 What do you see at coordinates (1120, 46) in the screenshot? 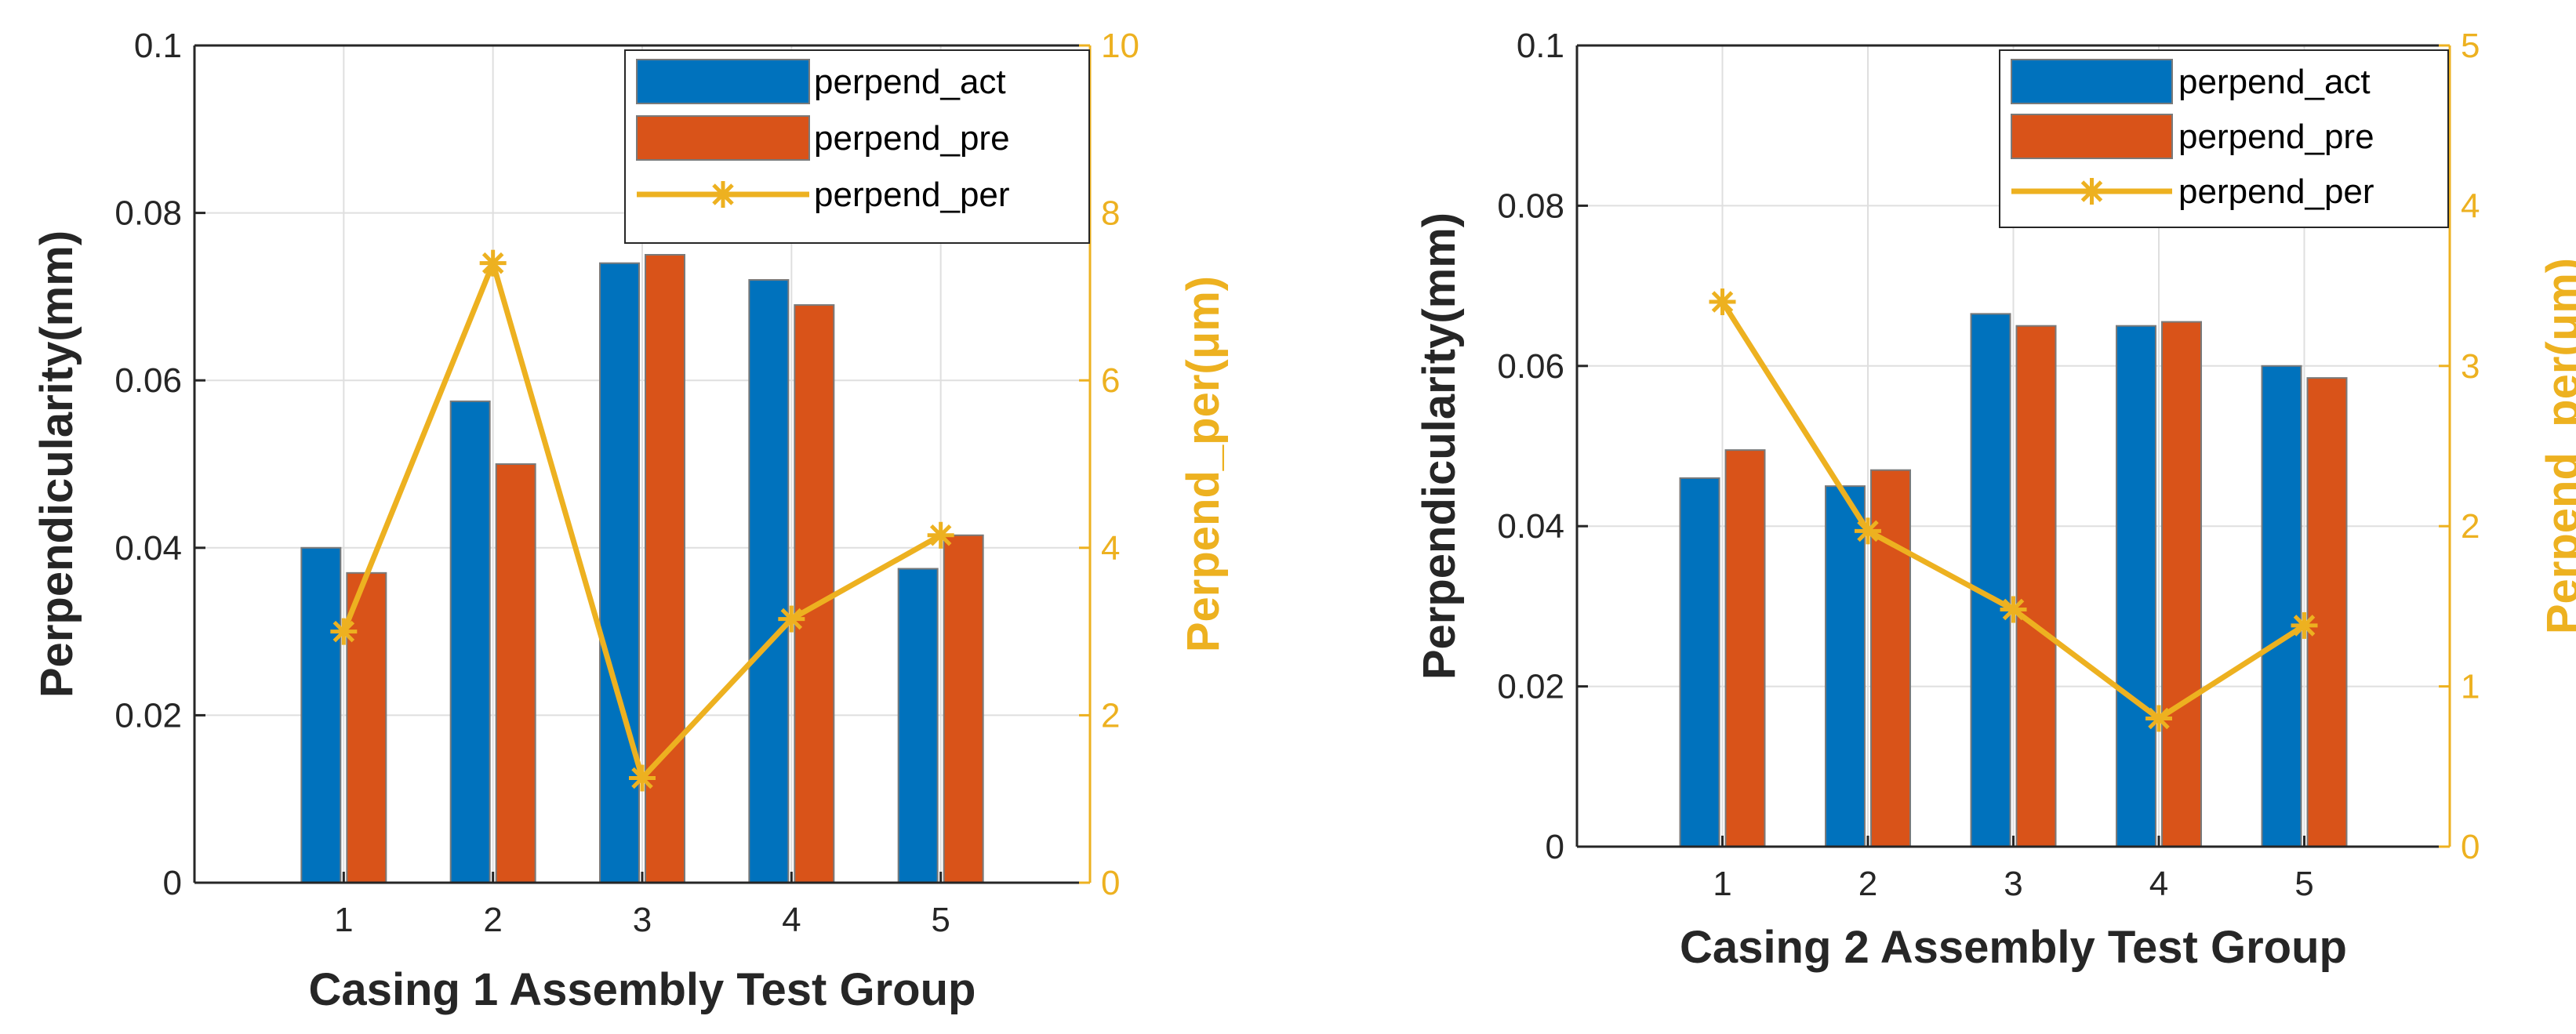
I see `y-tick-label-right: 10` at bounding box center [1120, 46].